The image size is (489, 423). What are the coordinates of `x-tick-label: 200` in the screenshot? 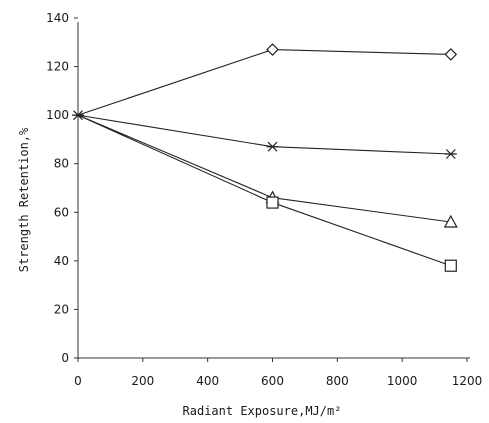 It's located at (142, 381).